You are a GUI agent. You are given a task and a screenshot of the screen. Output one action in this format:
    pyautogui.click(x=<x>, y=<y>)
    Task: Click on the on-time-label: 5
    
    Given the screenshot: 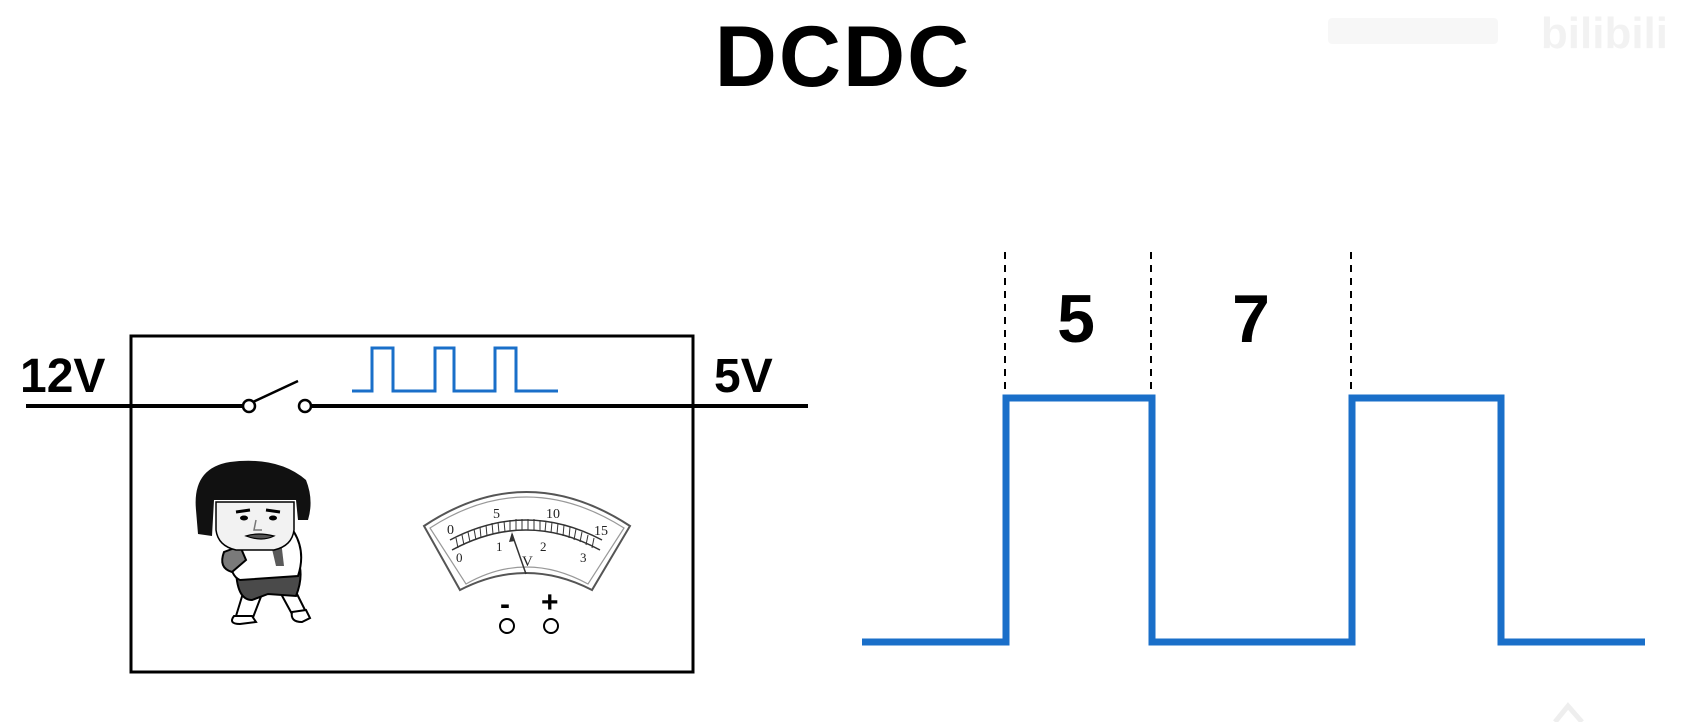 What is the action you would take?
    pyautogui.click(x=1076, y=319)
    